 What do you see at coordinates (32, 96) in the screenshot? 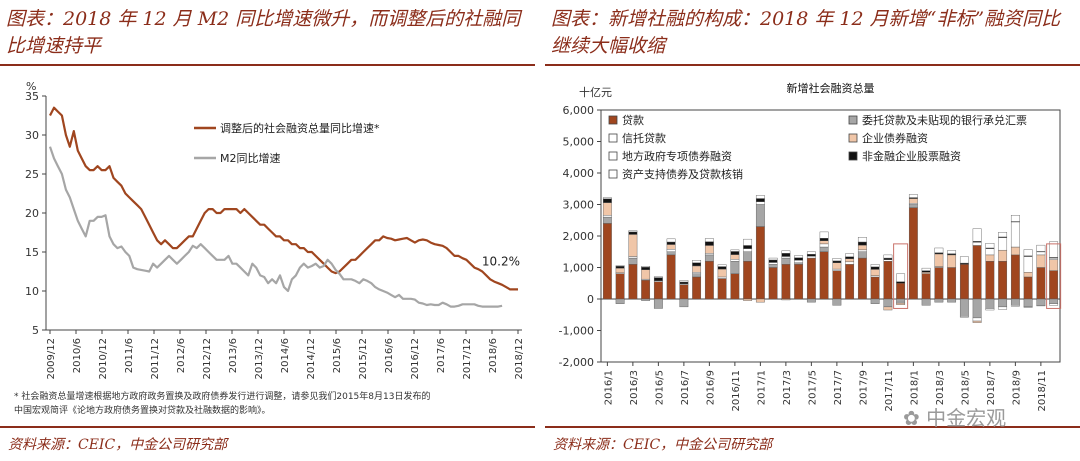
I see `y-tick-label: 35` at bounding box center [32, 96].